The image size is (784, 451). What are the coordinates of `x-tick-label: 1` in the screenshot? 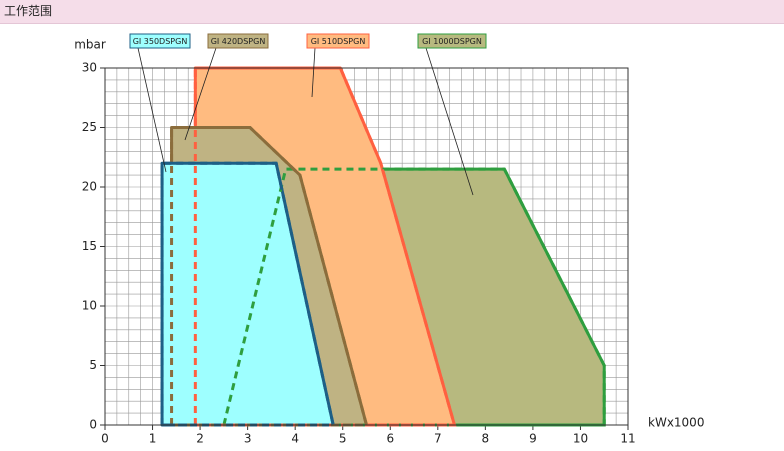 It's located at (153, 439).